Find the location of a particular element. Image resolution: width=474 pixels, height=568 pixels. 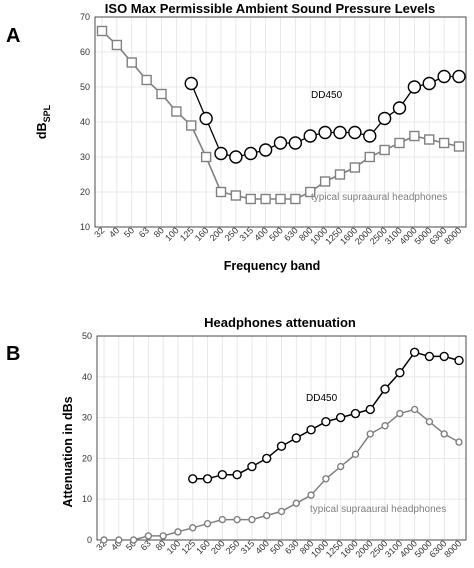

panel-a-ylabel: dBSPL is located at coordinates (43, 121).